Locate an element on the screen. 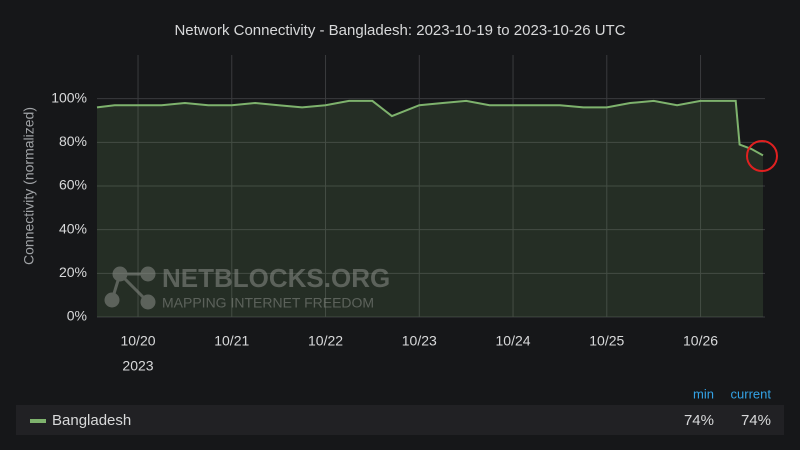  y-tick-label: 60% is located at coordinates (73, 185).